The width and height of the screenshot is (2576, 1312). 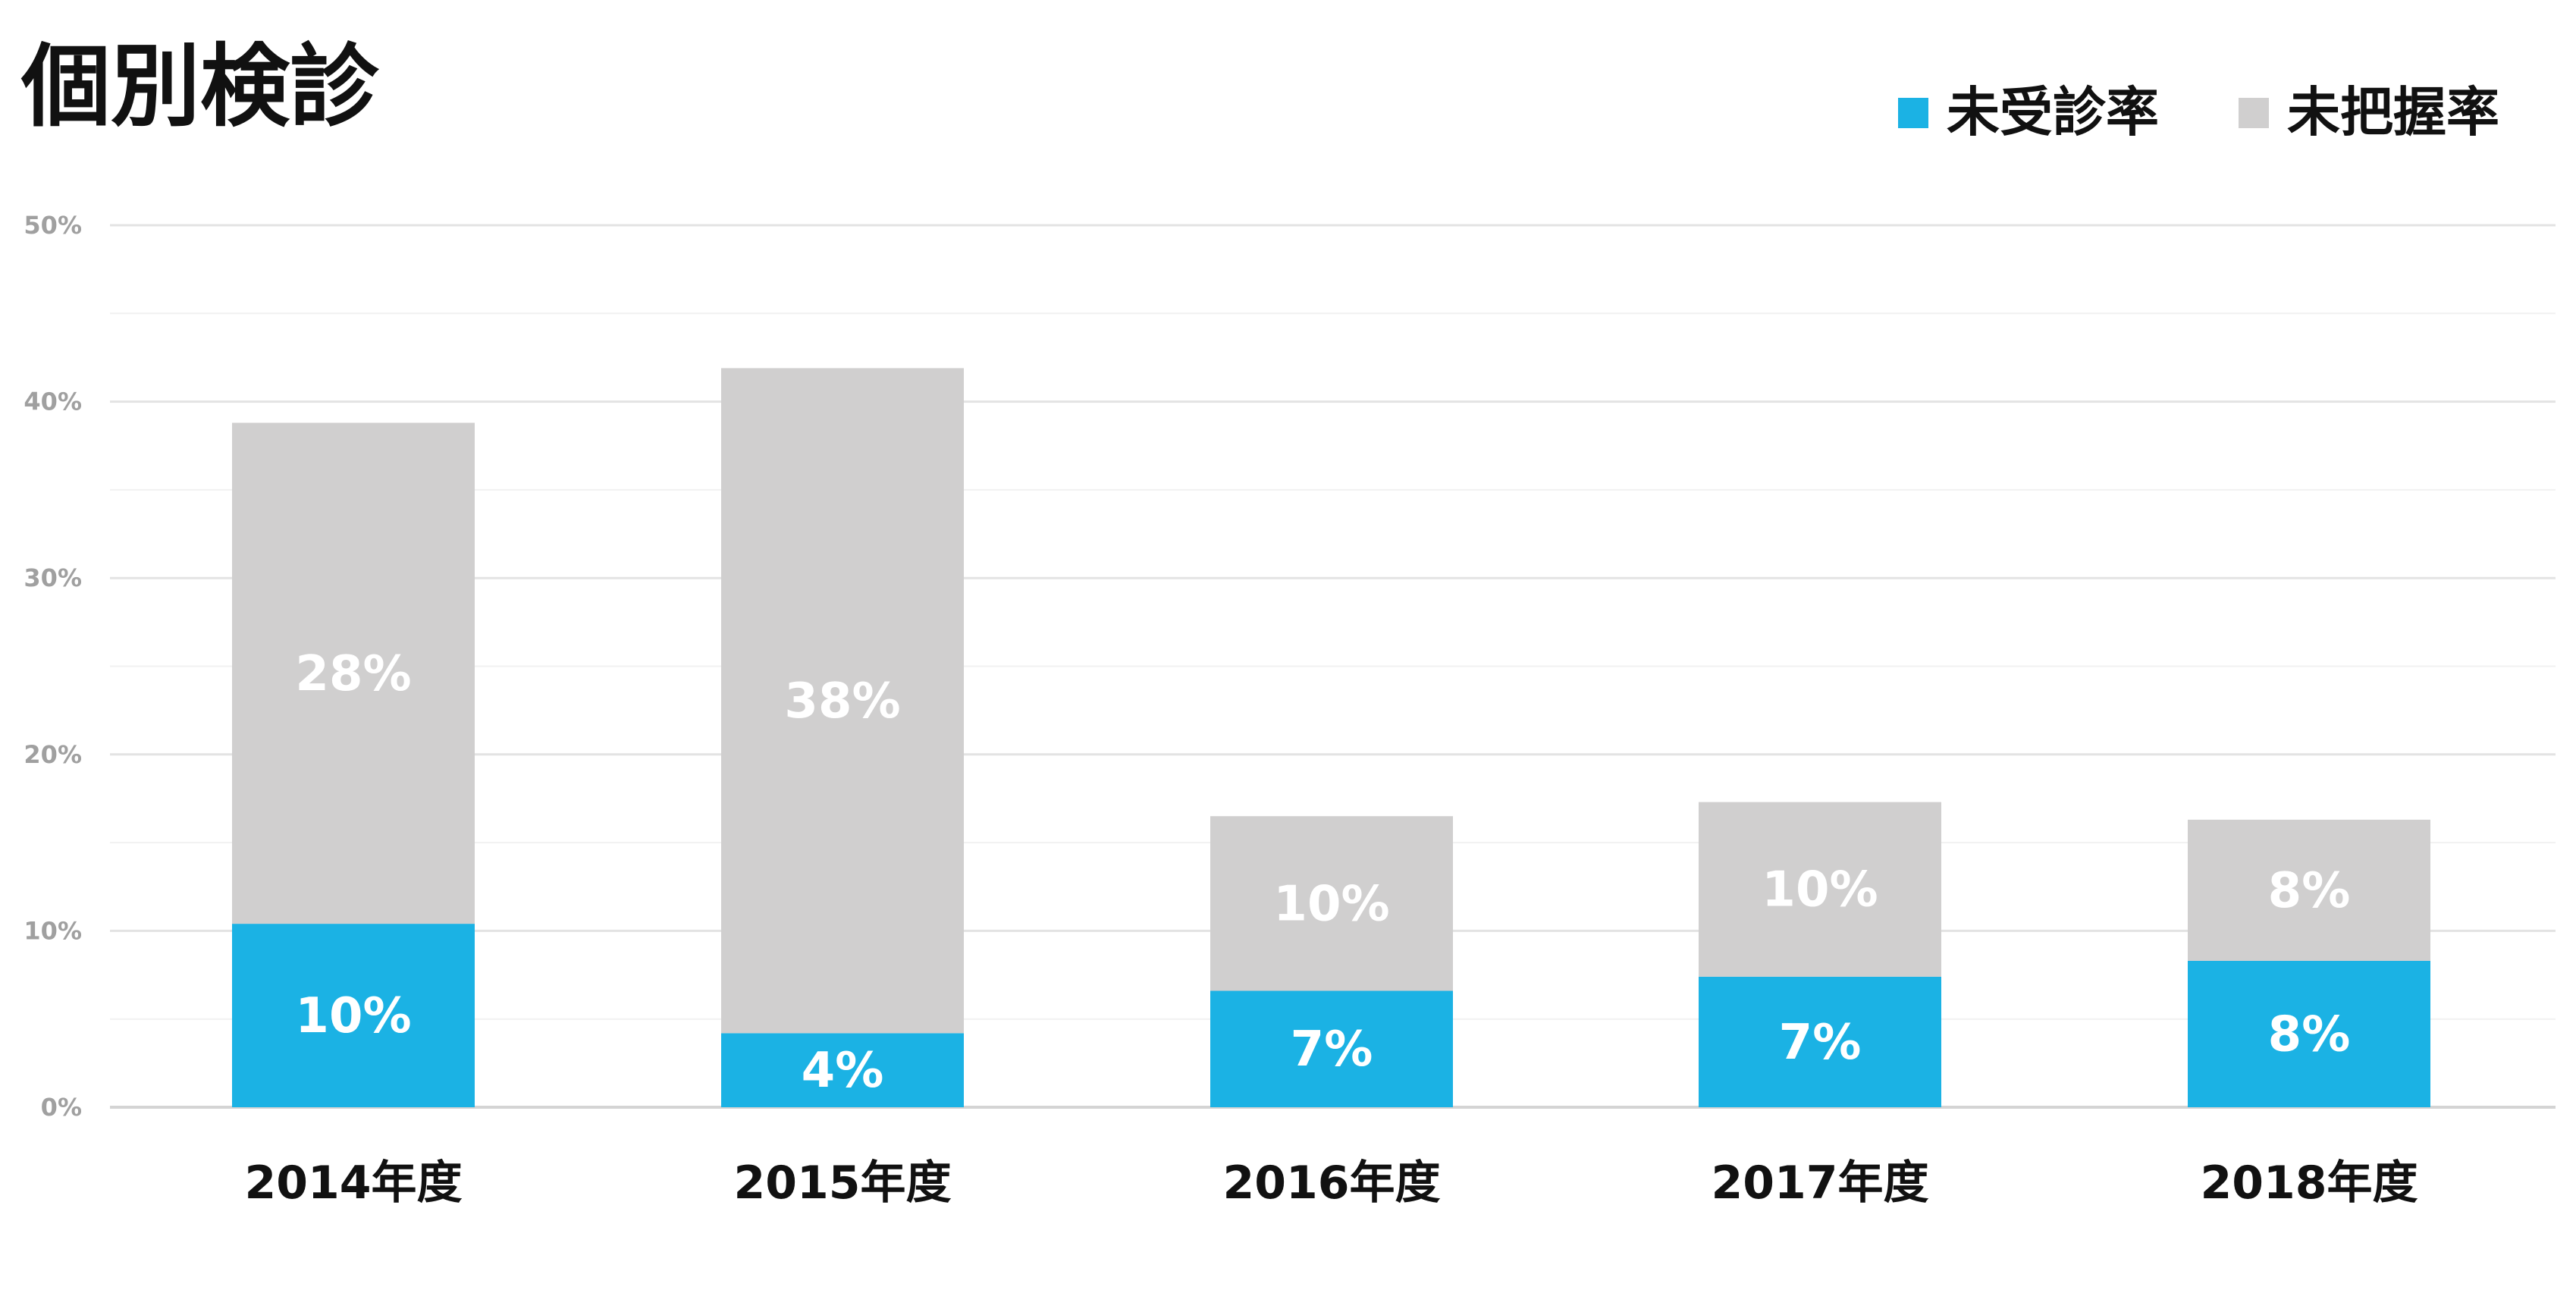 What do you see at coordinates (2309, 1183) in the screenshot?
I see `x-tick-label: 2018年度` at bounding box center [2309, 1183].